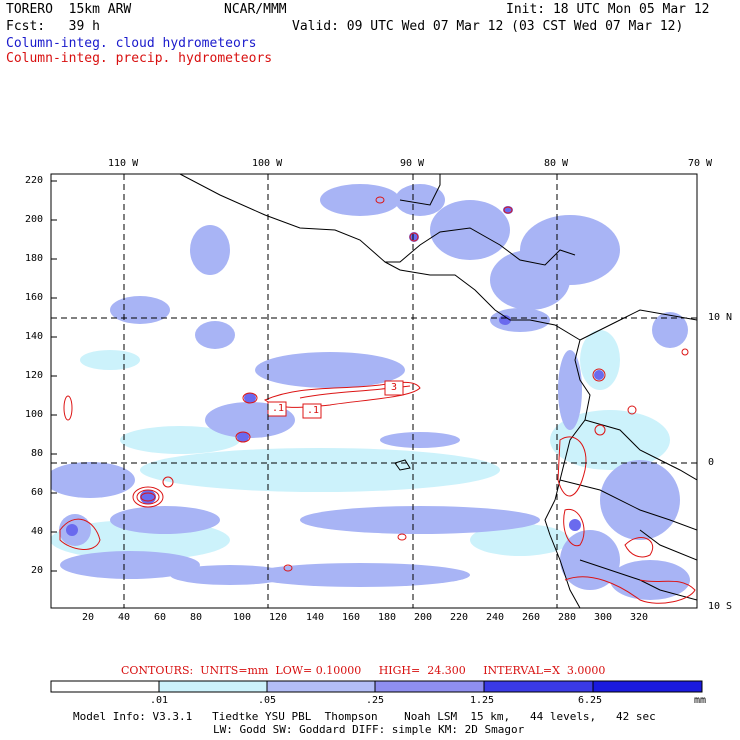 The image size is (740, 740). I want to click on lat-label: 10 S, so click(720, 606).